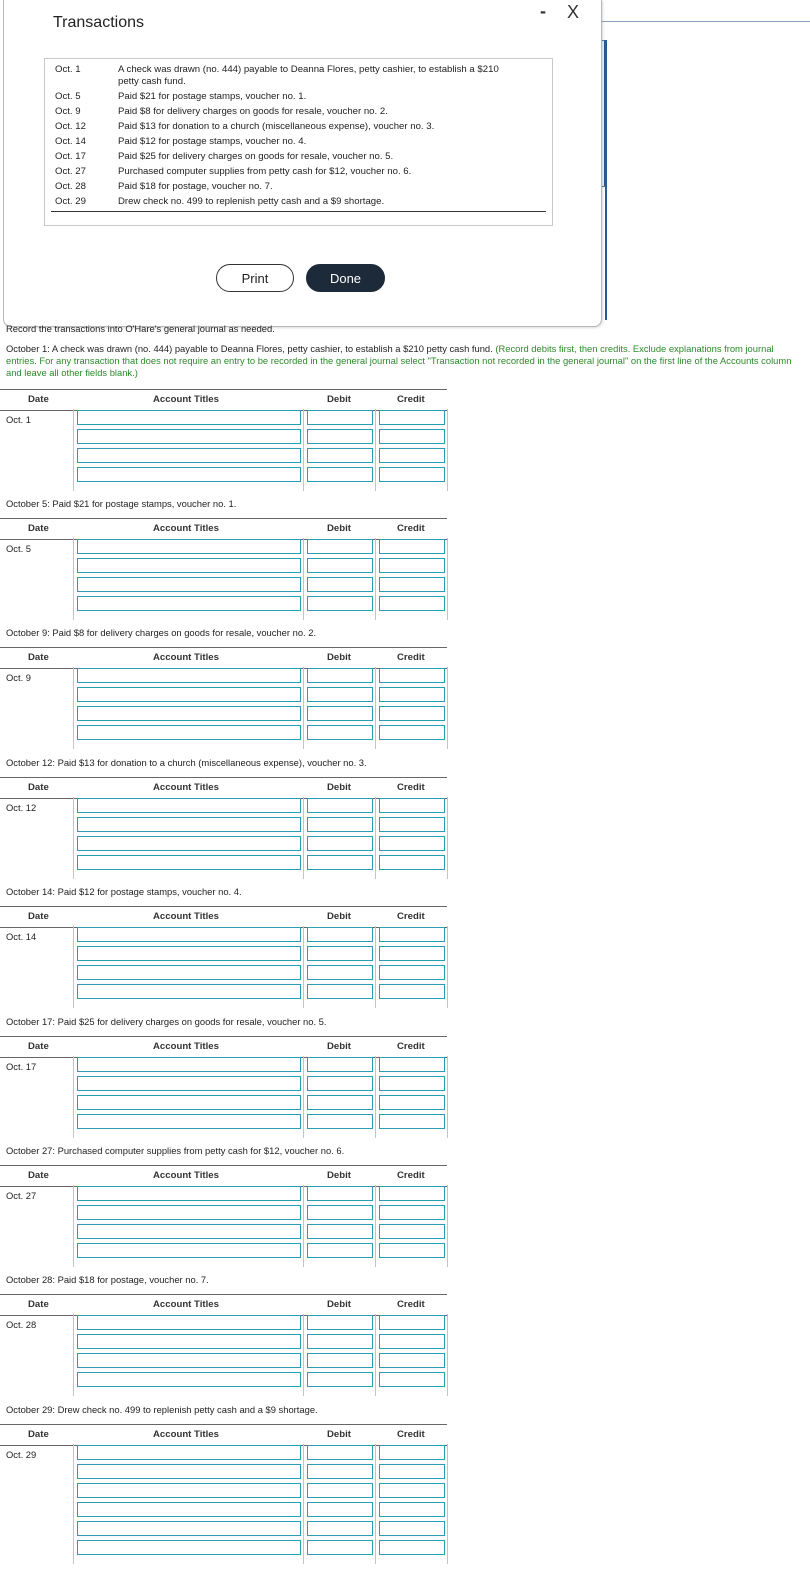 This screenshot has width=810, height=1594. What do you see at coordinates (255, 278) in the screenshot?
I see `print-button: Print` at bounding box center [255, 278].